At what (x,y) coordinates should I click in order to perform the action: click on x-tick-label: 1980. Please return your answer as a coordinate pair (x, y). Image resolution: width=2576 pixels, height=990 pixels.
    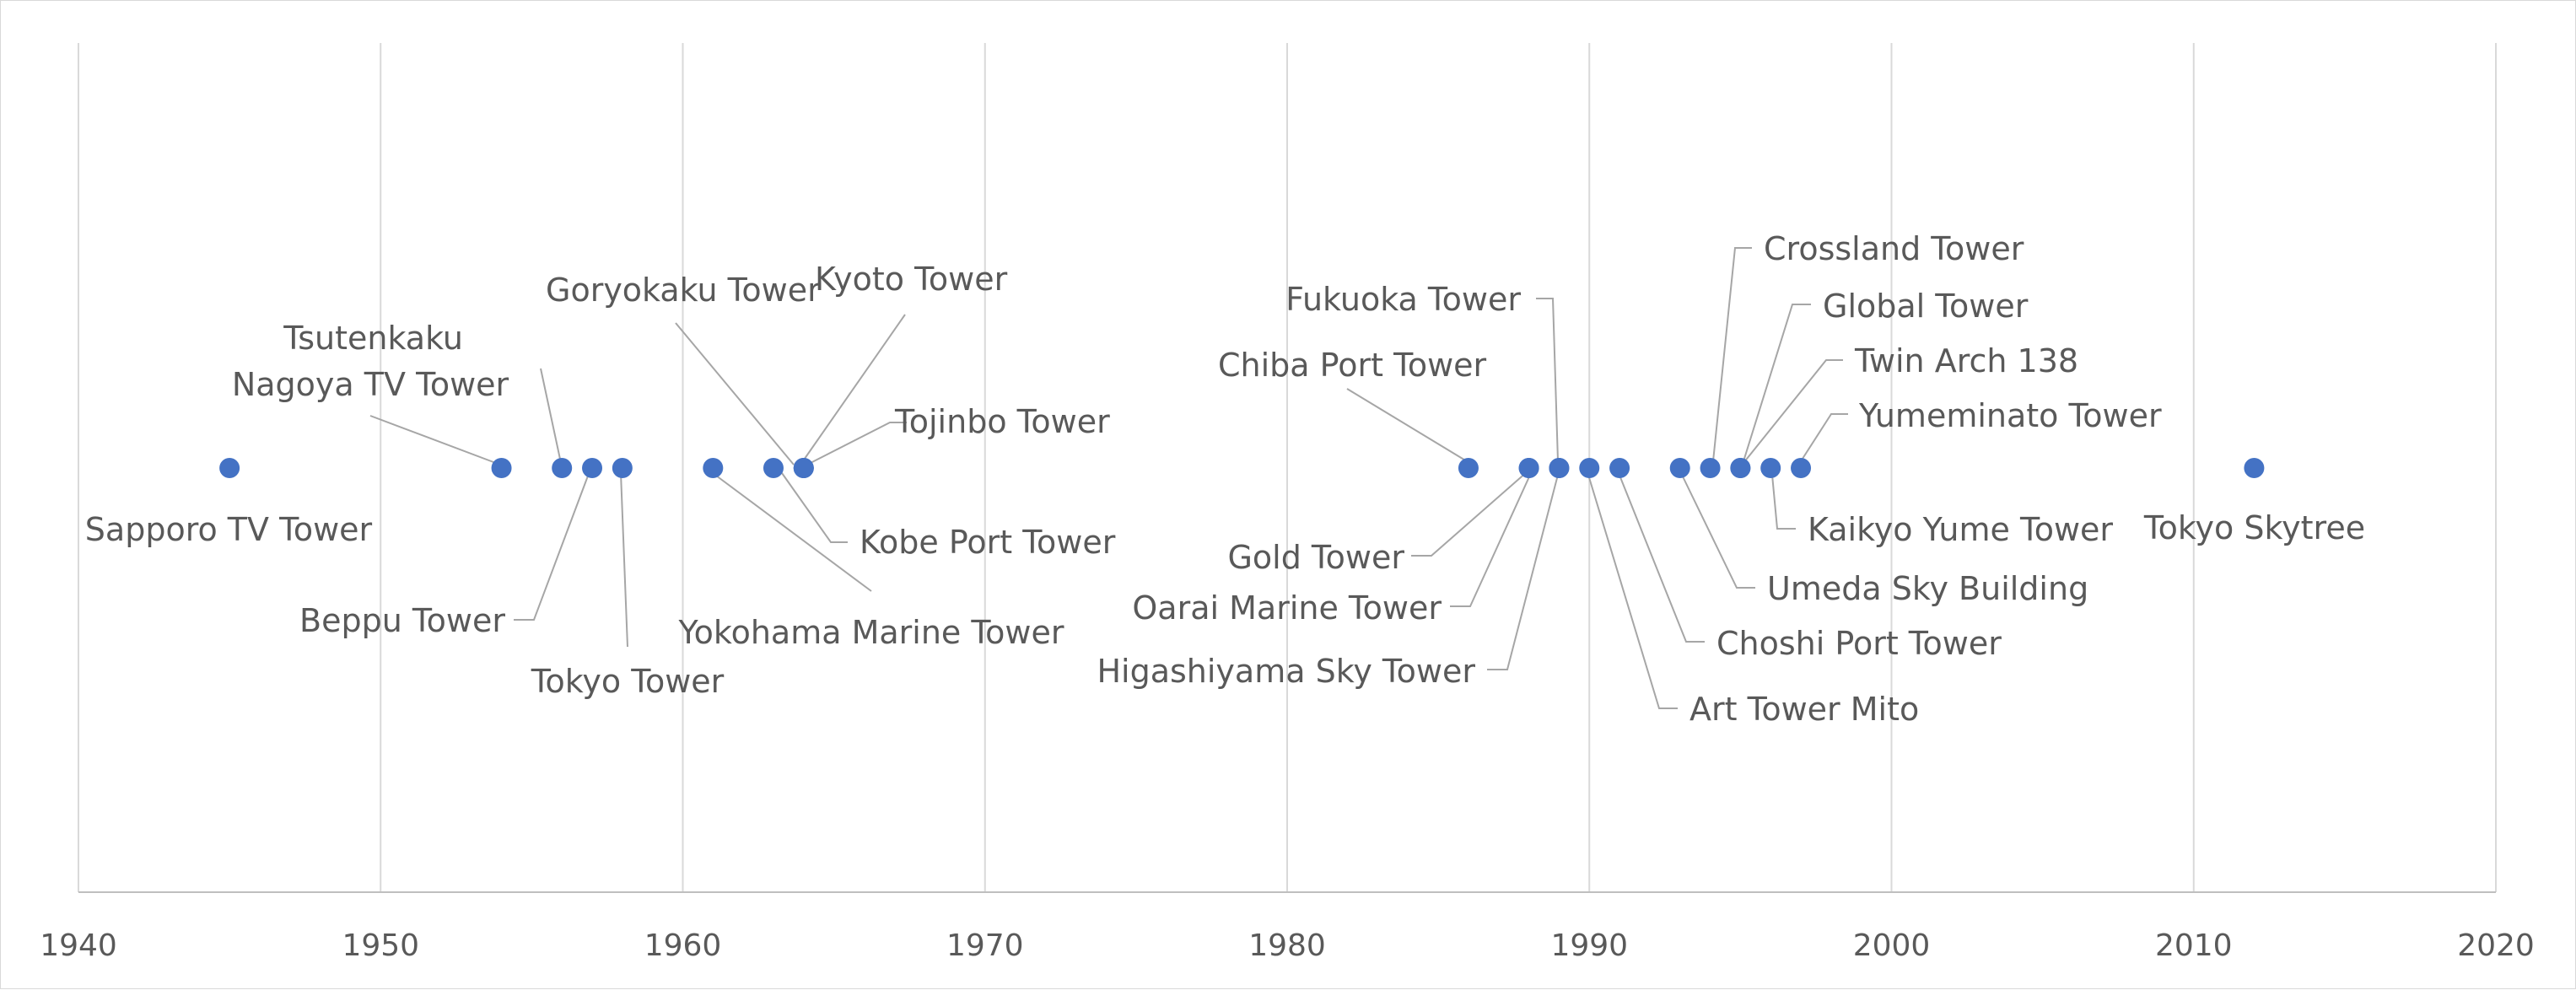
    Looking at the image, I should click on (1287, 946).